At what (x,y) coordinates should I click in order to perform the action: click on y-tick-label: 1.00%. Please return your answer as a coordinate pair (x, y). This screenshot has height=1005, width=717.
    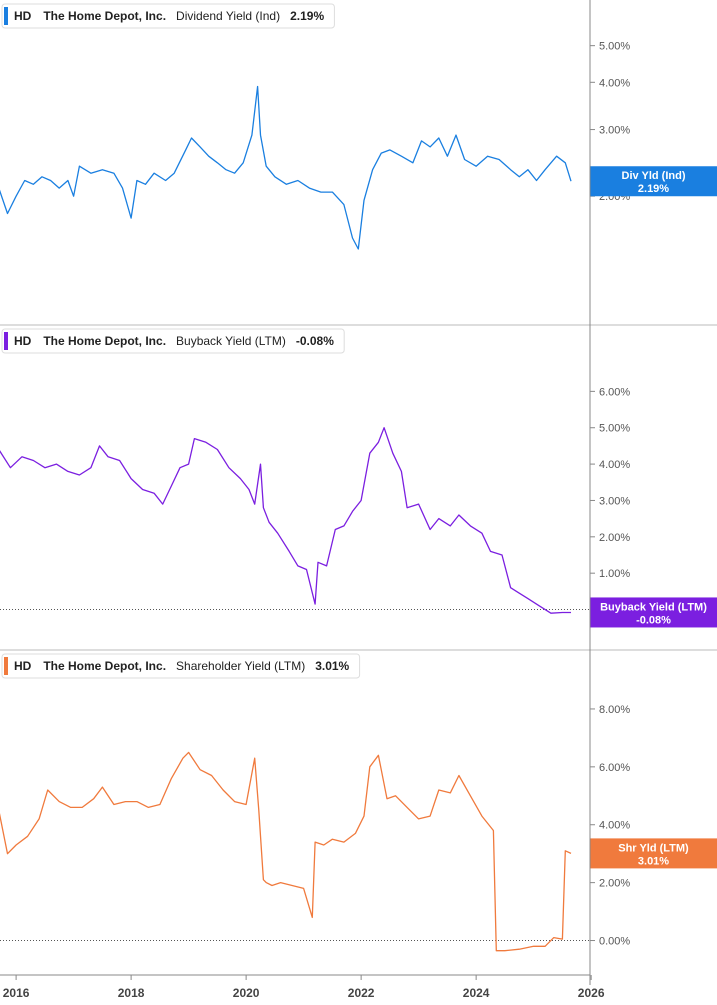
    Looking at the image, I should click on (614, 574).